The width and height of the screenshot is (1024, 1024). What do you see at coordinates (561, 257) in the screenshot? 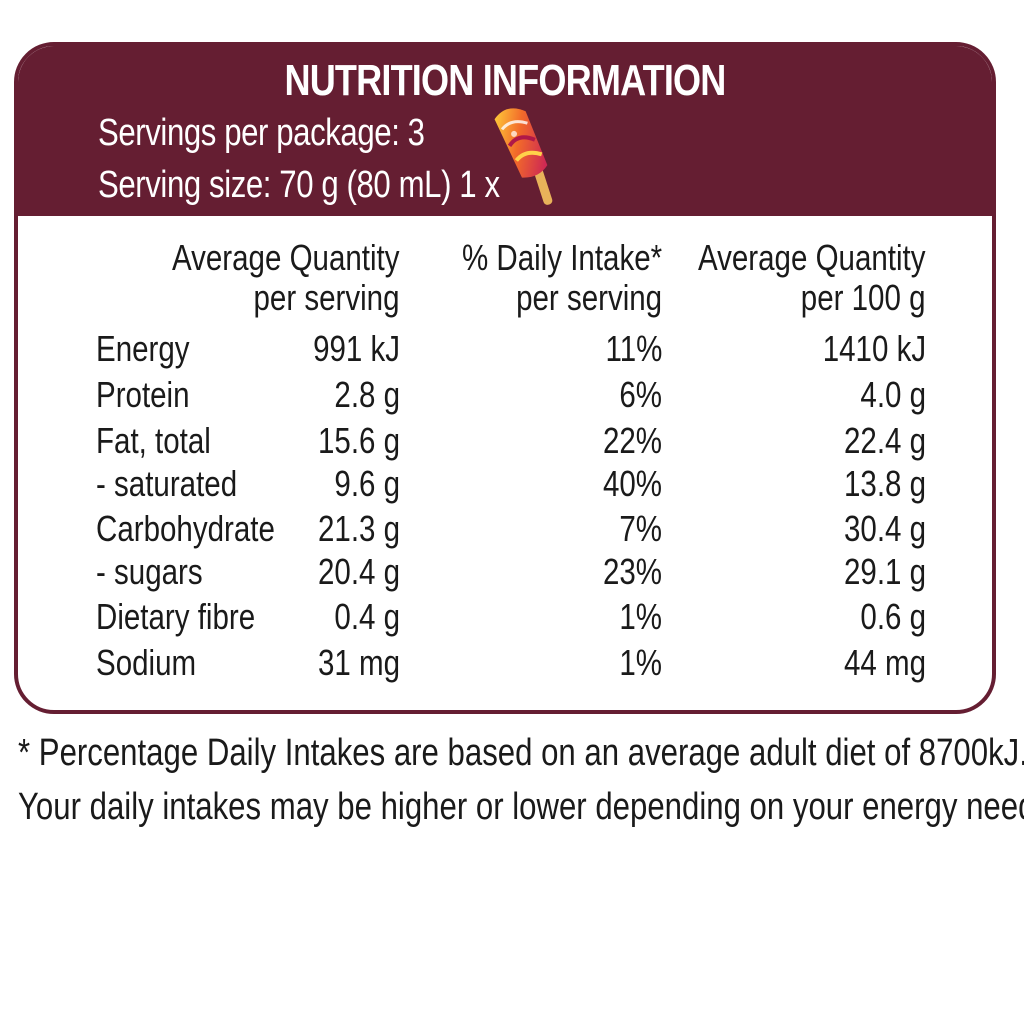
I see `column-header-line: % Daily Intake*` at bounding box center [561, 257].